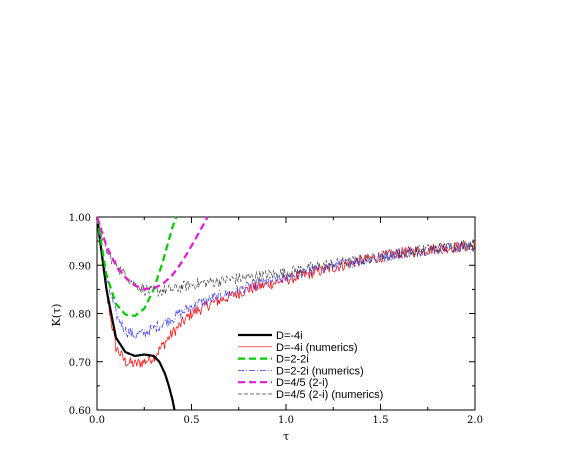 The image size is (572, 463). Describe the element at coordinates (381, 420) in the screenshot. I see `x-tick-label: 1.5` at that location.